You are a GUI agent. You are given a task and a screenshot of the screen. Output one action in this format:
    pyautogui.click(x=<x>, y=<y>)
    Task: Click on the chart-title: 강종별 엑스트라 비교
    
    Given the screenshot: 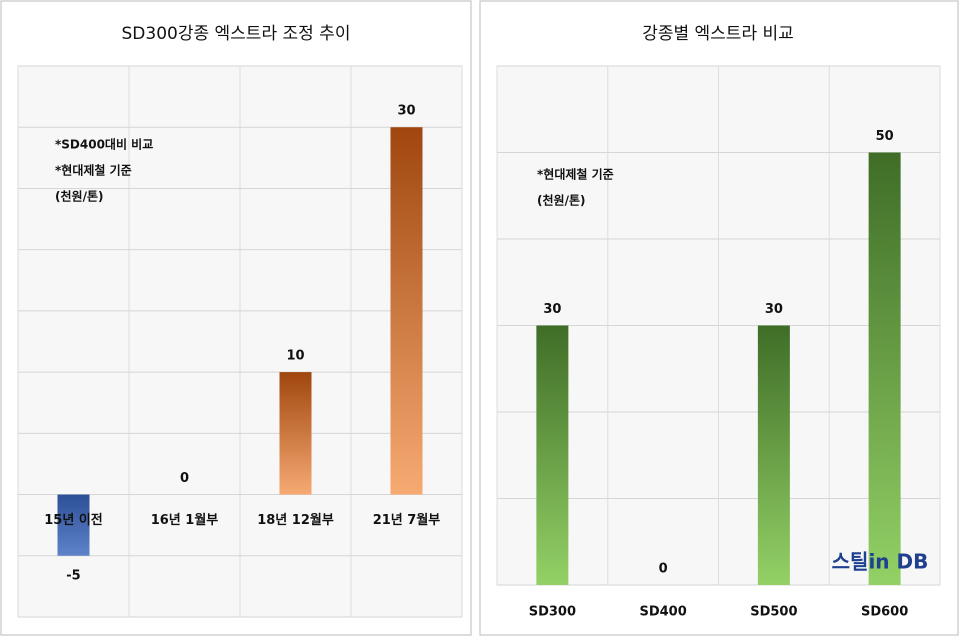 What is the action you would take?
    pyautogui.click(x=718, y=34)
    